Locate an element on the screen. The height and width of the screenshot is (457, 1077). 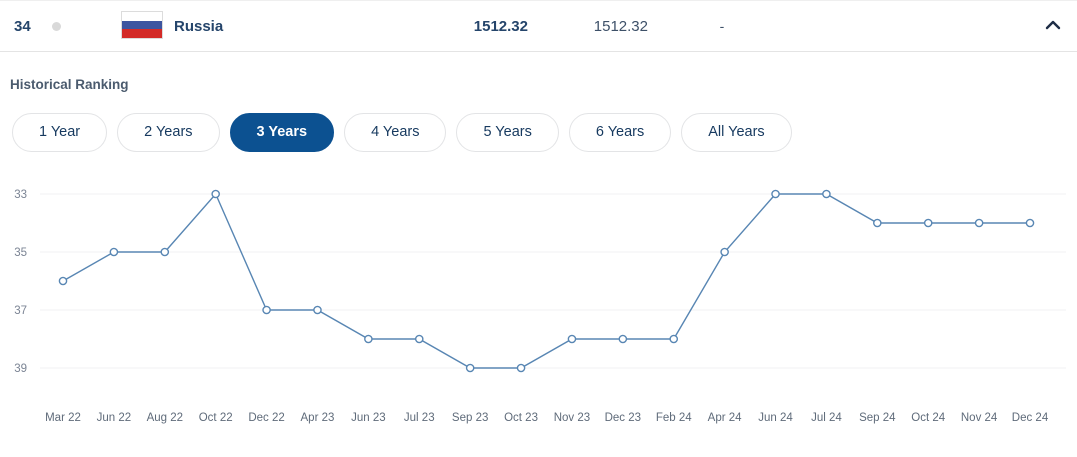
x-axis-tick-label: Jun 24 is located at coordinates (775, 418).